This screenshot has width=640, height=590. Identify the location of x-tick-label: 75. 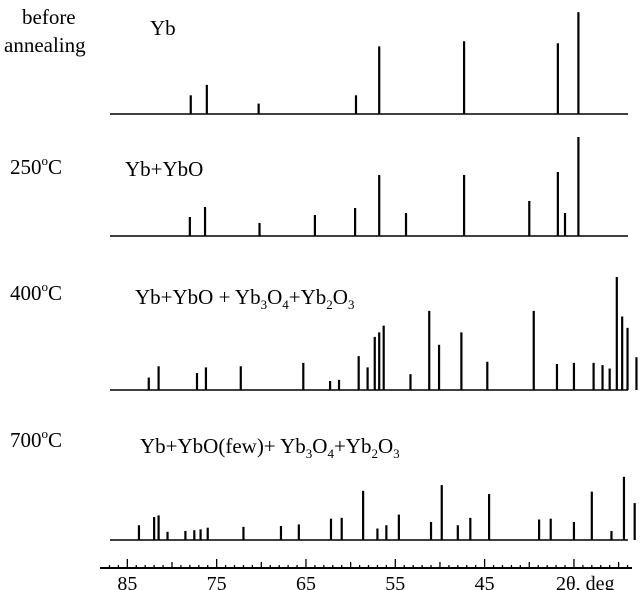
(217, 581).